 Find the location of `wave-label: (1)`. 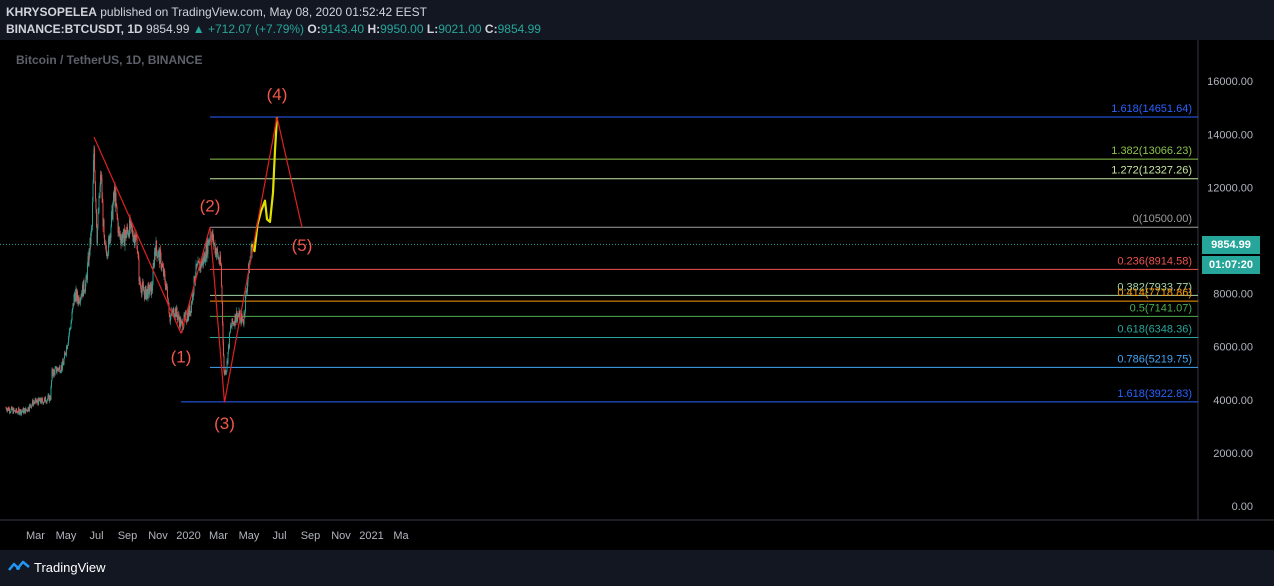

wave-label: (1) is located at coordinates (181, 357).